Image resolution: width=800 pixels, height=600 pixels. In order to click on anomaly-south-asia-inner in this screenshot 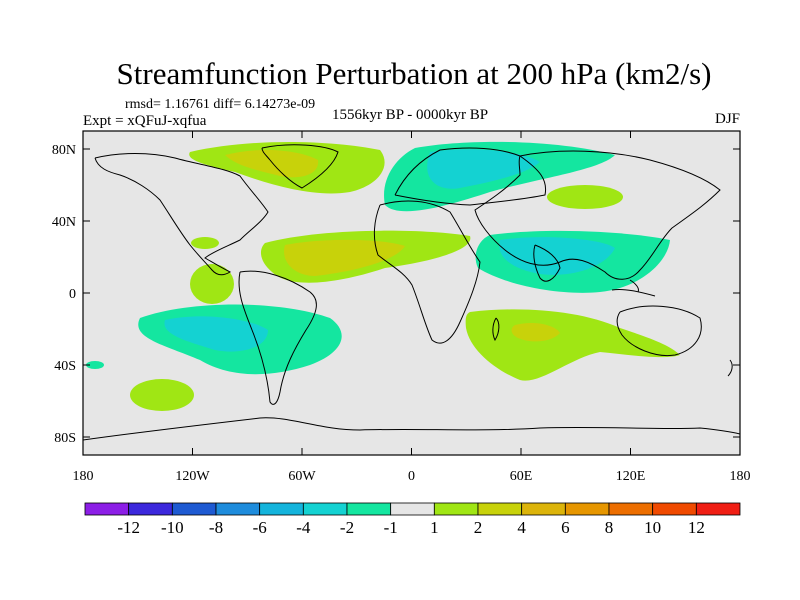, I will do `click(557, 256)`.